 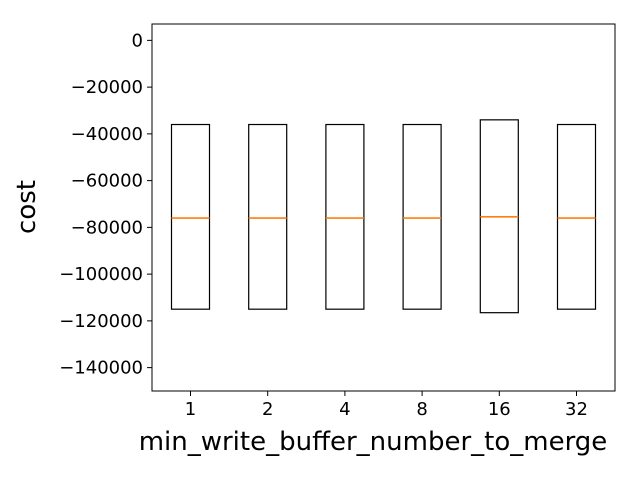 What do you see at coordinates (499, 409) in the screenshot?
I see `x-tick-label: 16` at bounding box center [499, 409].